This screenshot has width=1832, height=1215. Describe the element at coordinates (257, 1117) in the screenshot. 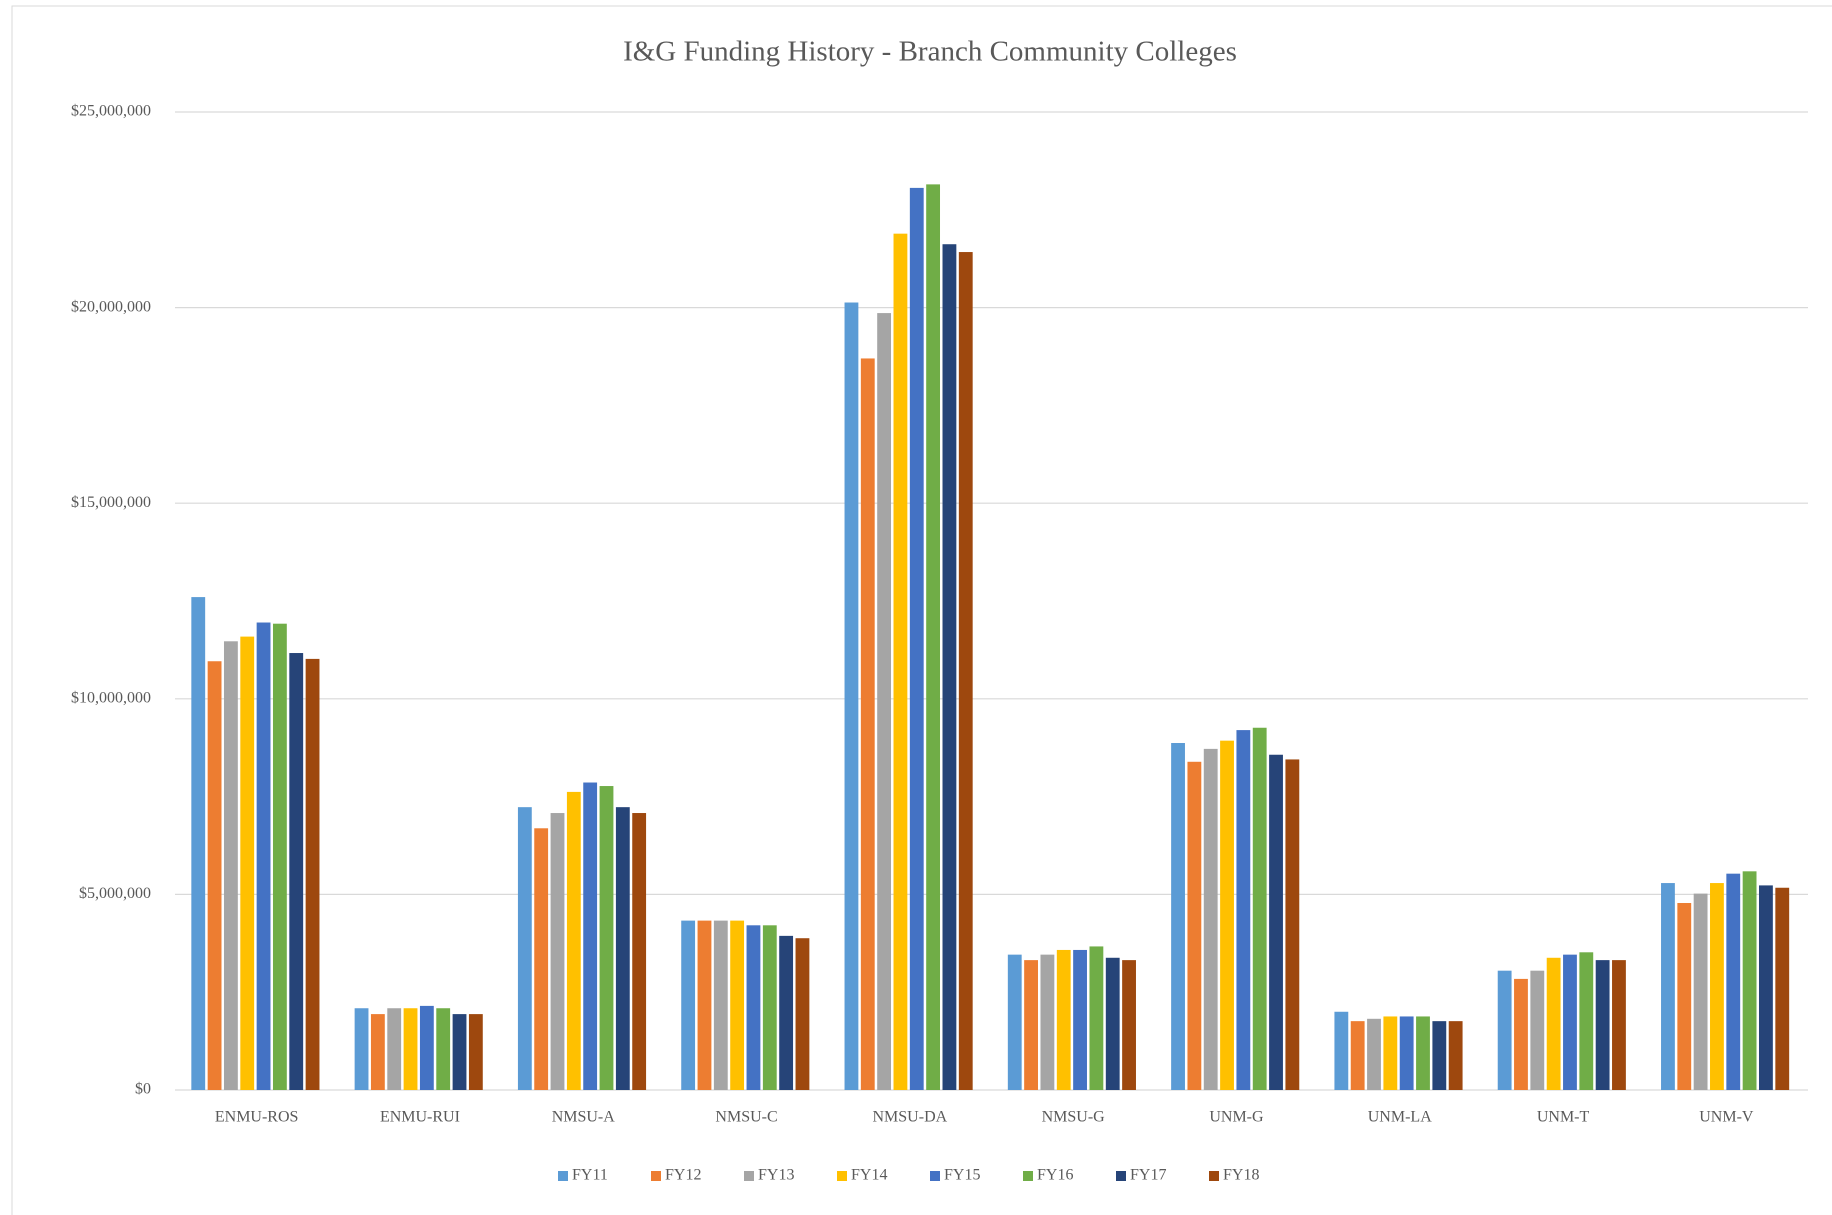

I see `x-tick-label: ENMU-ROS` at that location.